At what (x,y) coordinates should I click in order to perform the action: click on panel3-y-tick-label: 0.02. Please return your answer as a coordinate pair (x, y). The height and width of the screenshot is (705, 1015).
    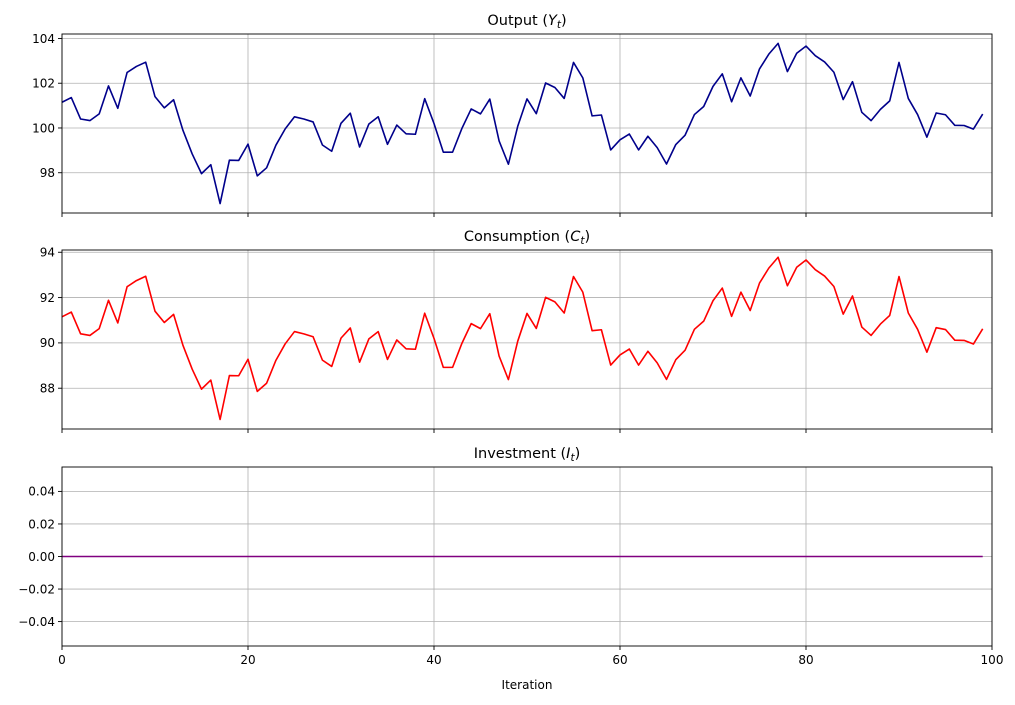
    Looking at the image, I should click on (41, 524).